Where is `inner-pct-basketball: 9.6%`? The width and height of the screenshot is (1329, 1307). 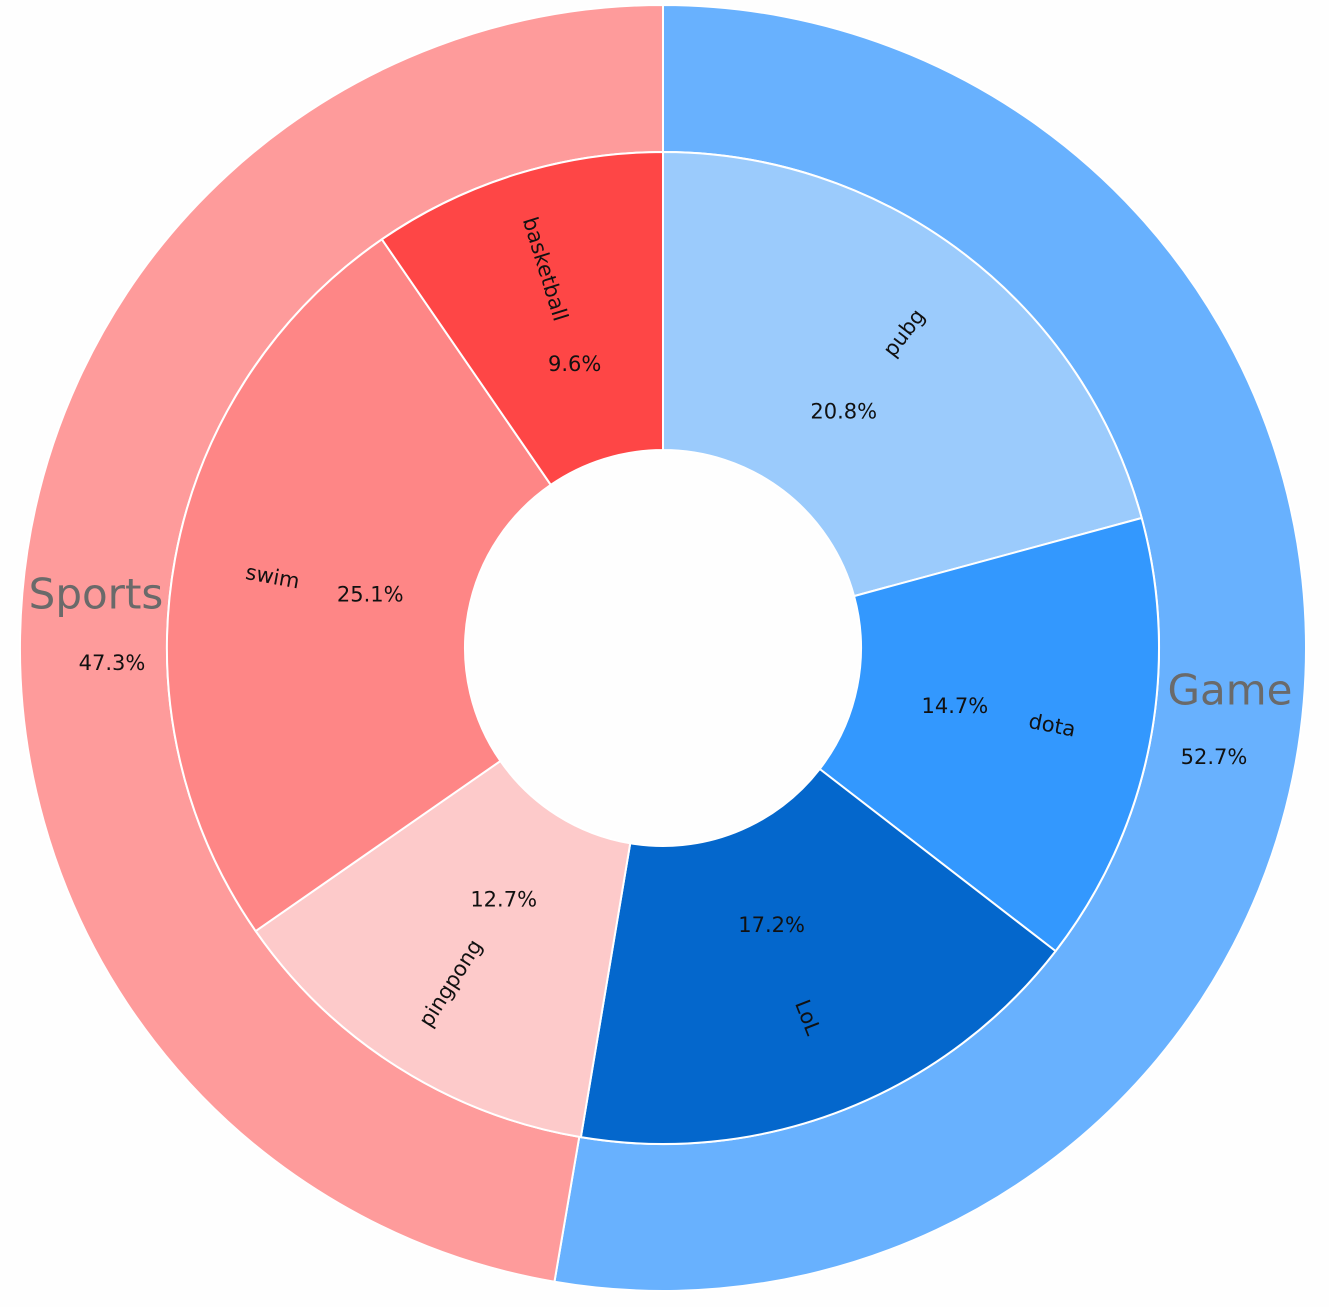
inner-pct-basketball: 9.6% is located at coordinates (574, 364).